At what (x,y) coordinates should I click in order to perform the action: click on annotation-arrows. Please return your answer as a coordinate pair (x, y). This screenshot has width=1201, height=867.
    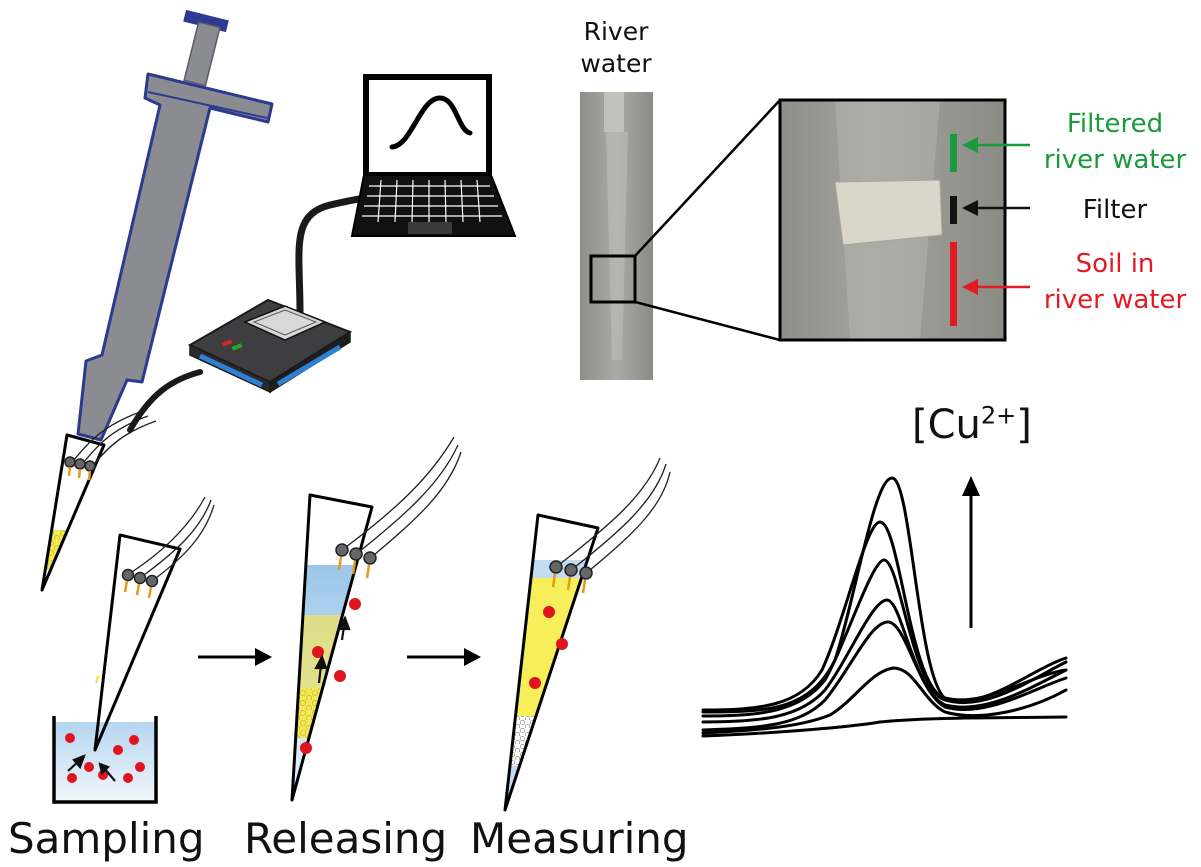
    Looking at the image, I should click on (996, 216).